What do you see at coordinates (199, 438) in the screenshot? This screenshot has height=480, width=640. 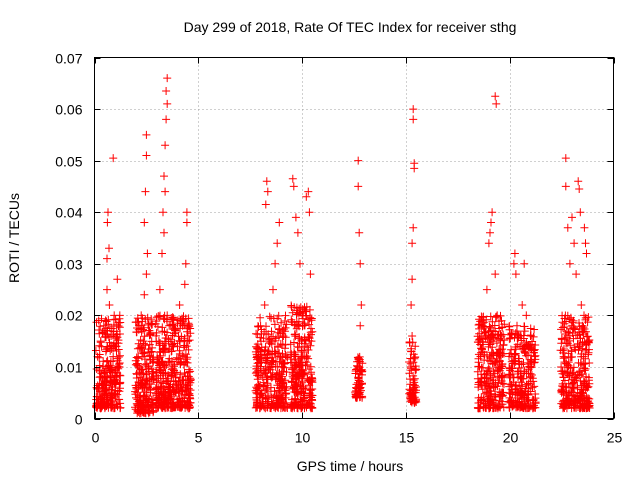 I see `x-tick-label: 5` at bounding box center [199, 438].